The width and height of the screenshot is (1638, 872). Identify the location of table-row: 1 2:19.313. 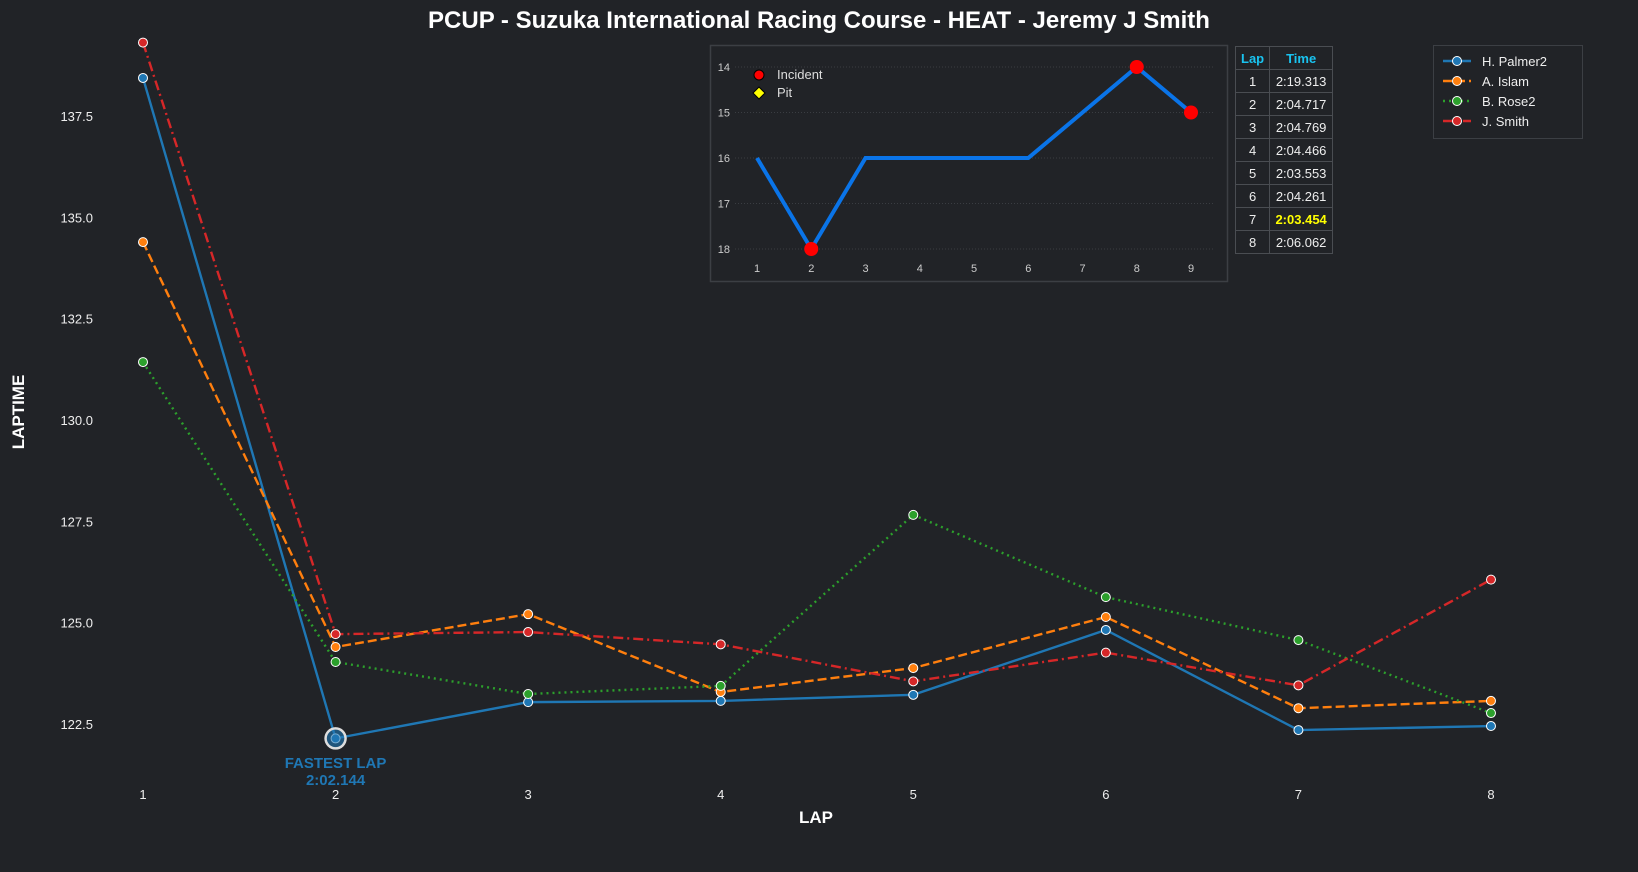
(1284, 81).